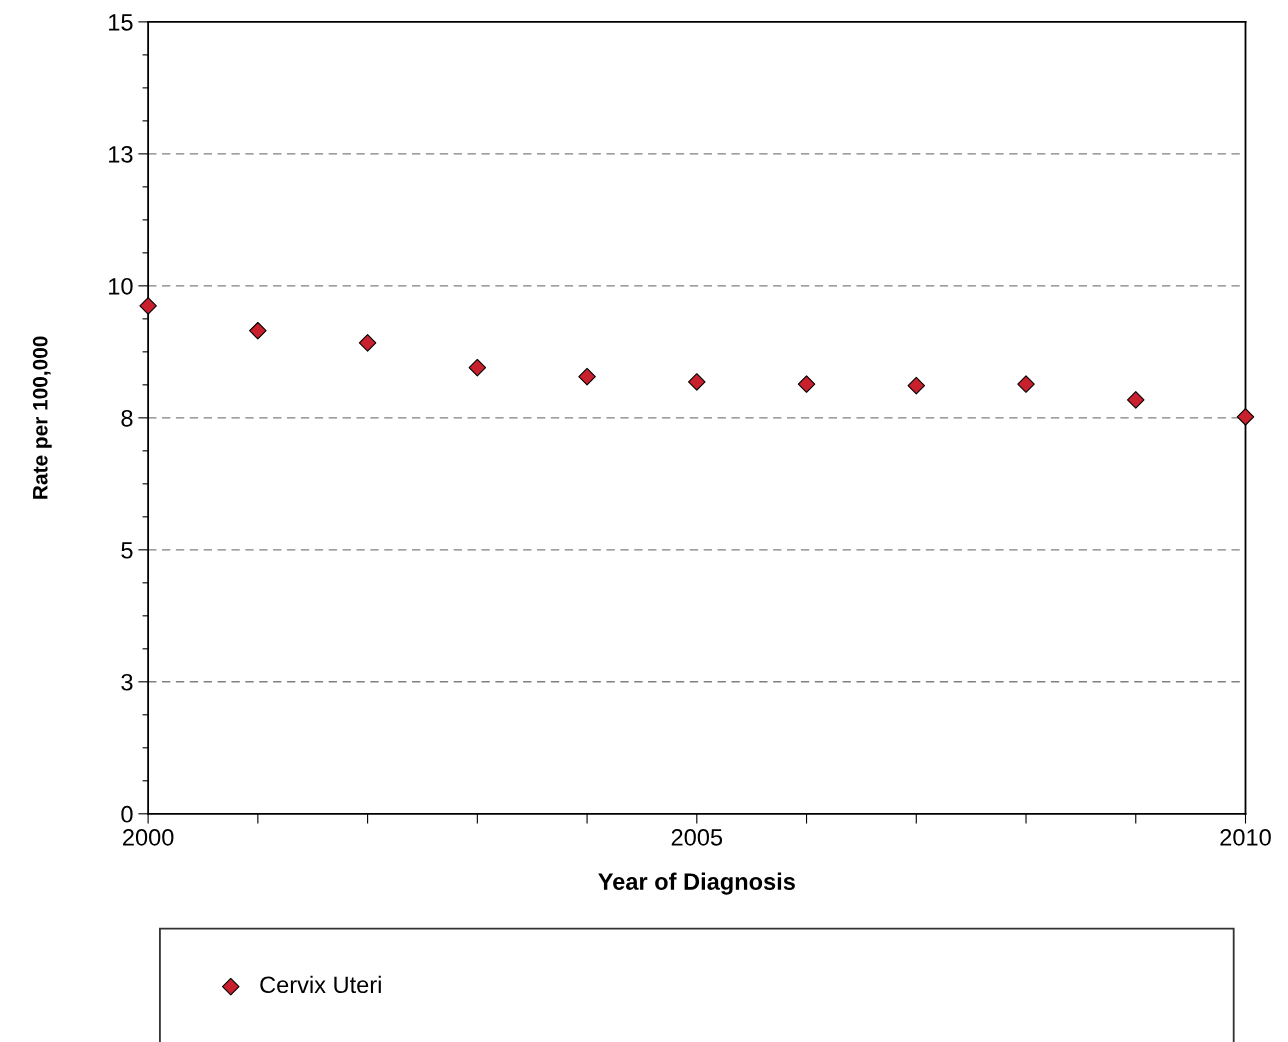 The image size is (1288, 1042). What do you see at coordinates (148, 837) in the screenshot?
I see `x-tick-label: 2000` at bounding box center [148, 837].